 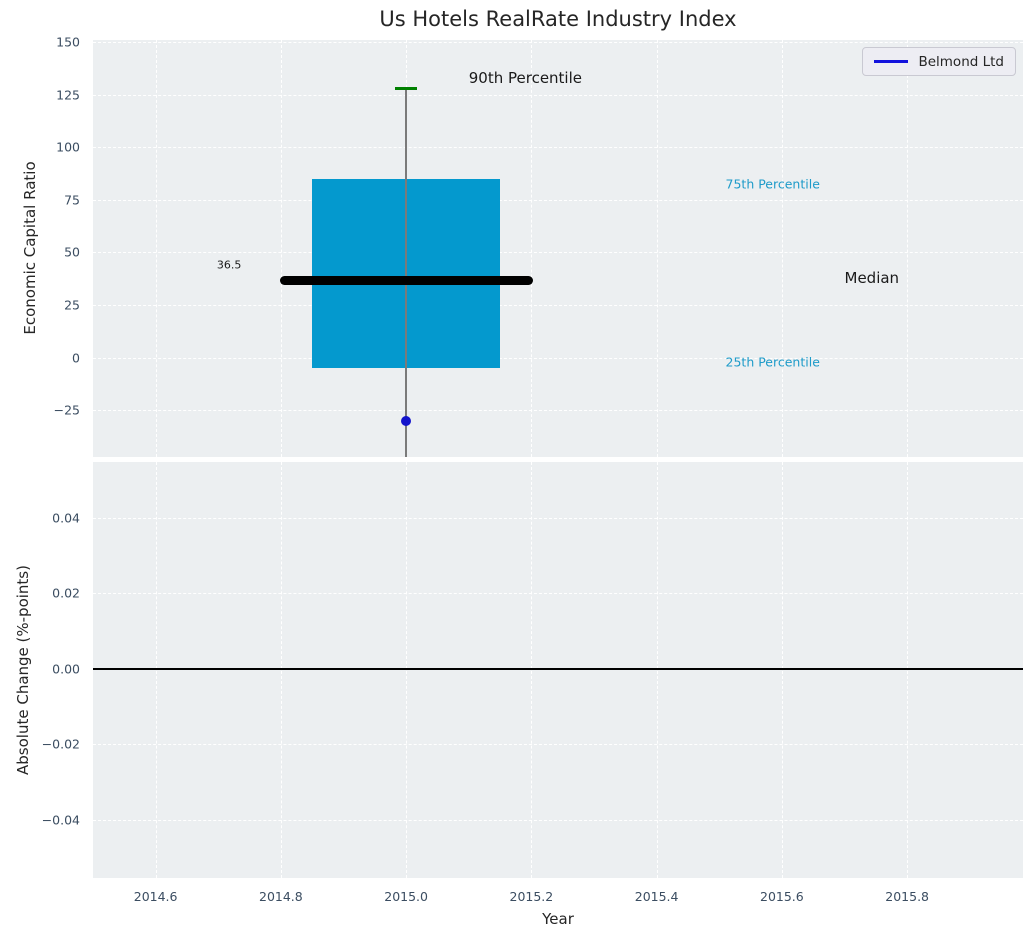 I want to click on x-tick-label: 2015.2, so click(x=531, y=896).